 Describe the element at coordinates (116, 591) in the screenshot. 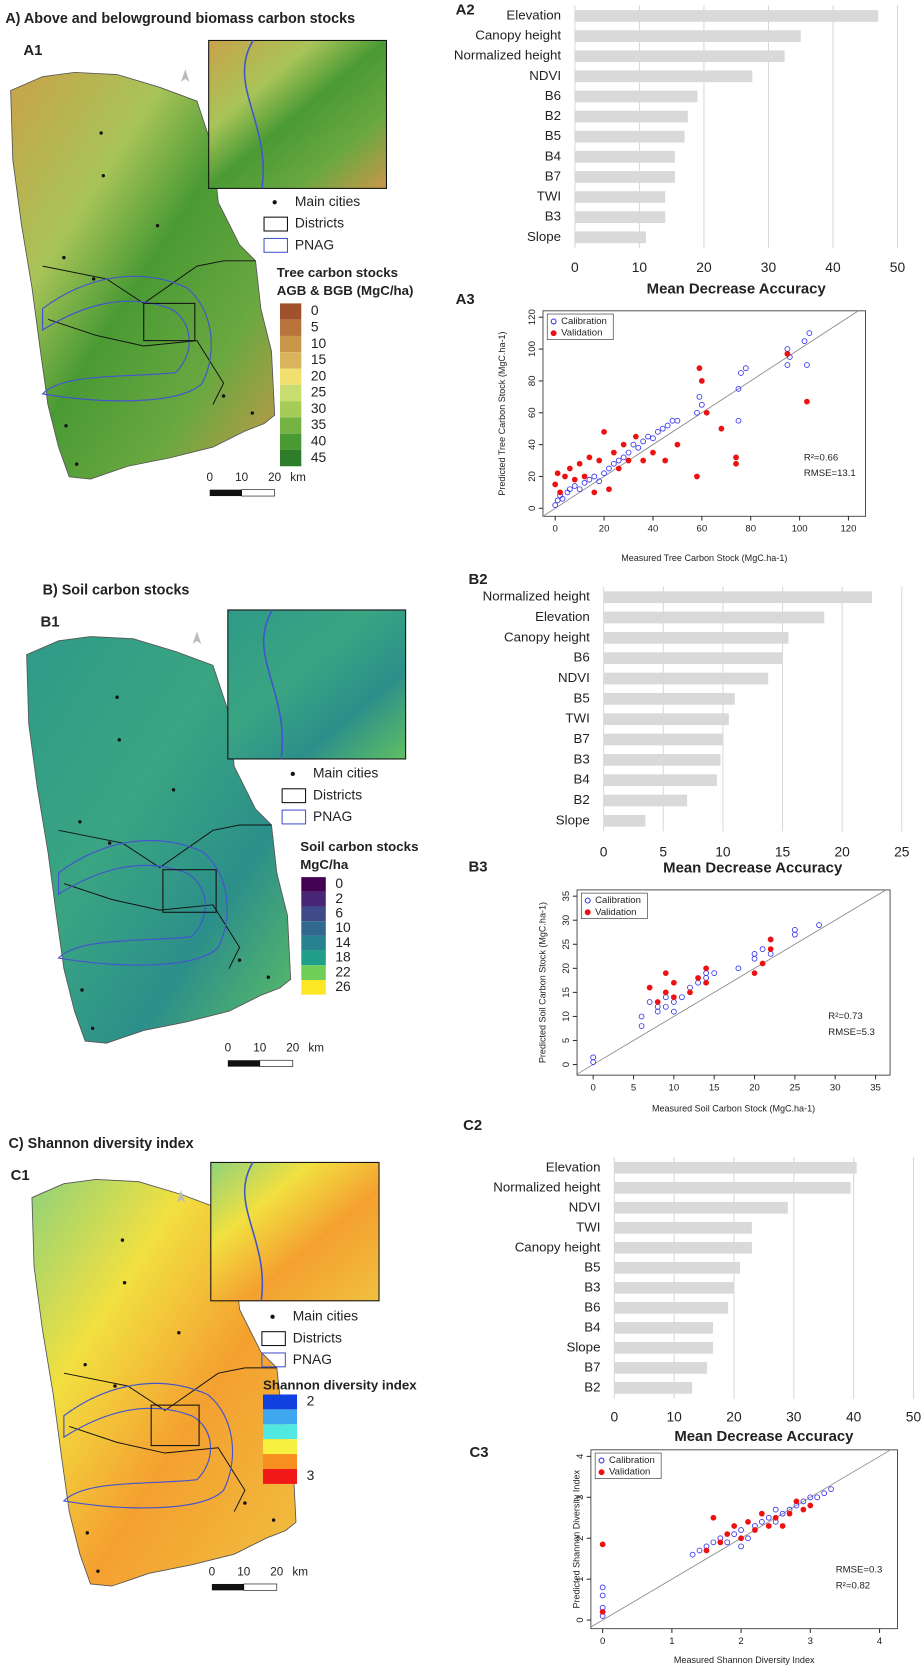

I see `panel-title: B) Soil carbon stocks` at that location.